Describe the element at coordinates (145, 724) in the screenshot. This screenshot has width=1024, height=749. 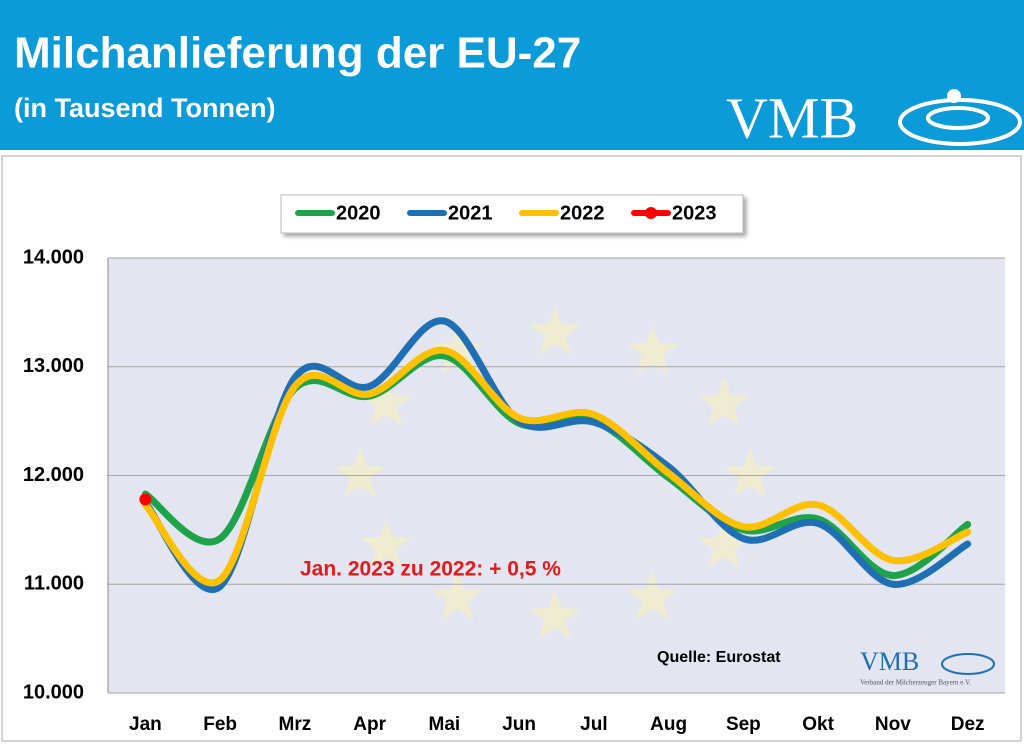
I see `x-tick-label: Jan` at that location.